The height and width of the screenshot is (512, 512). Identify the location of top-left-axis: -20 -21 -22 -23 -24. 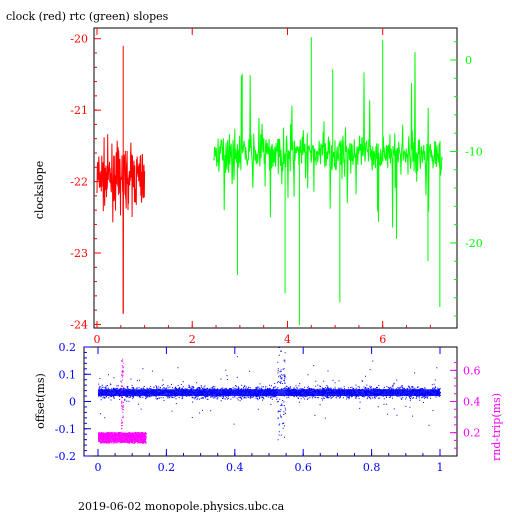
(85, 182).